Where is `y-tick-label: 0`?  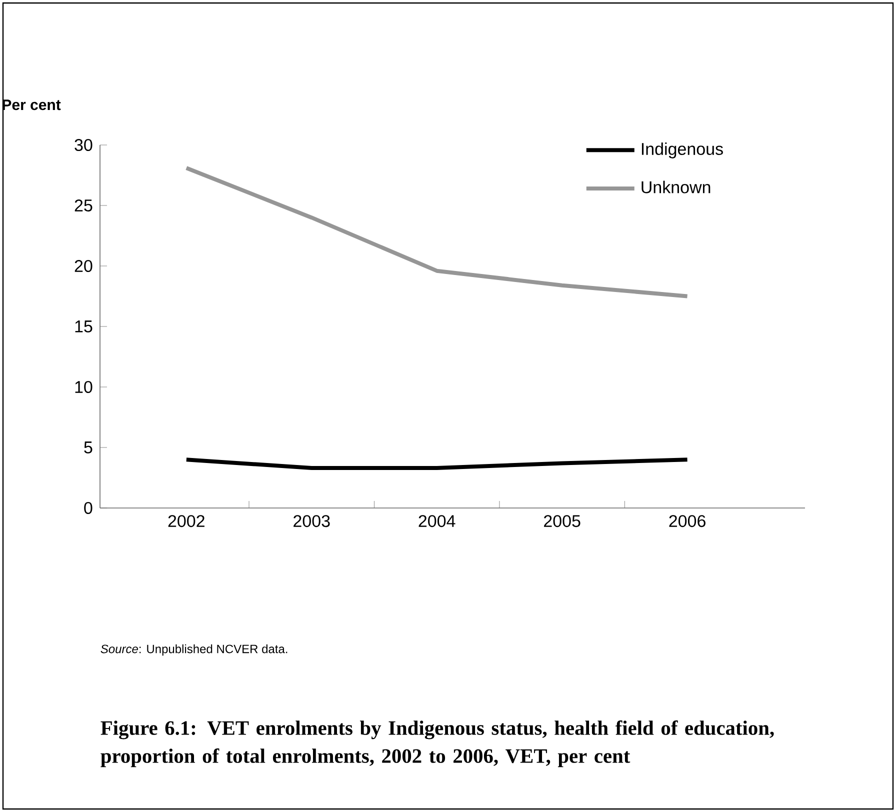 y-tick-label: 0 is located at coordinates (88, 508).